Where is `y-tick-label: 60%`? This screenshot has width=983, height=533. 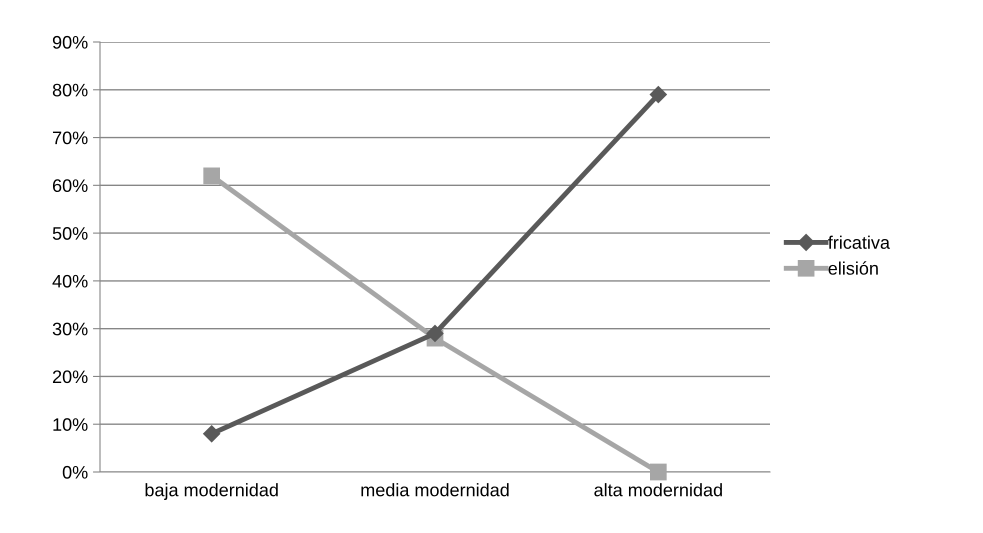
y-tick-label: 60% is located at coordinates (70, 185).